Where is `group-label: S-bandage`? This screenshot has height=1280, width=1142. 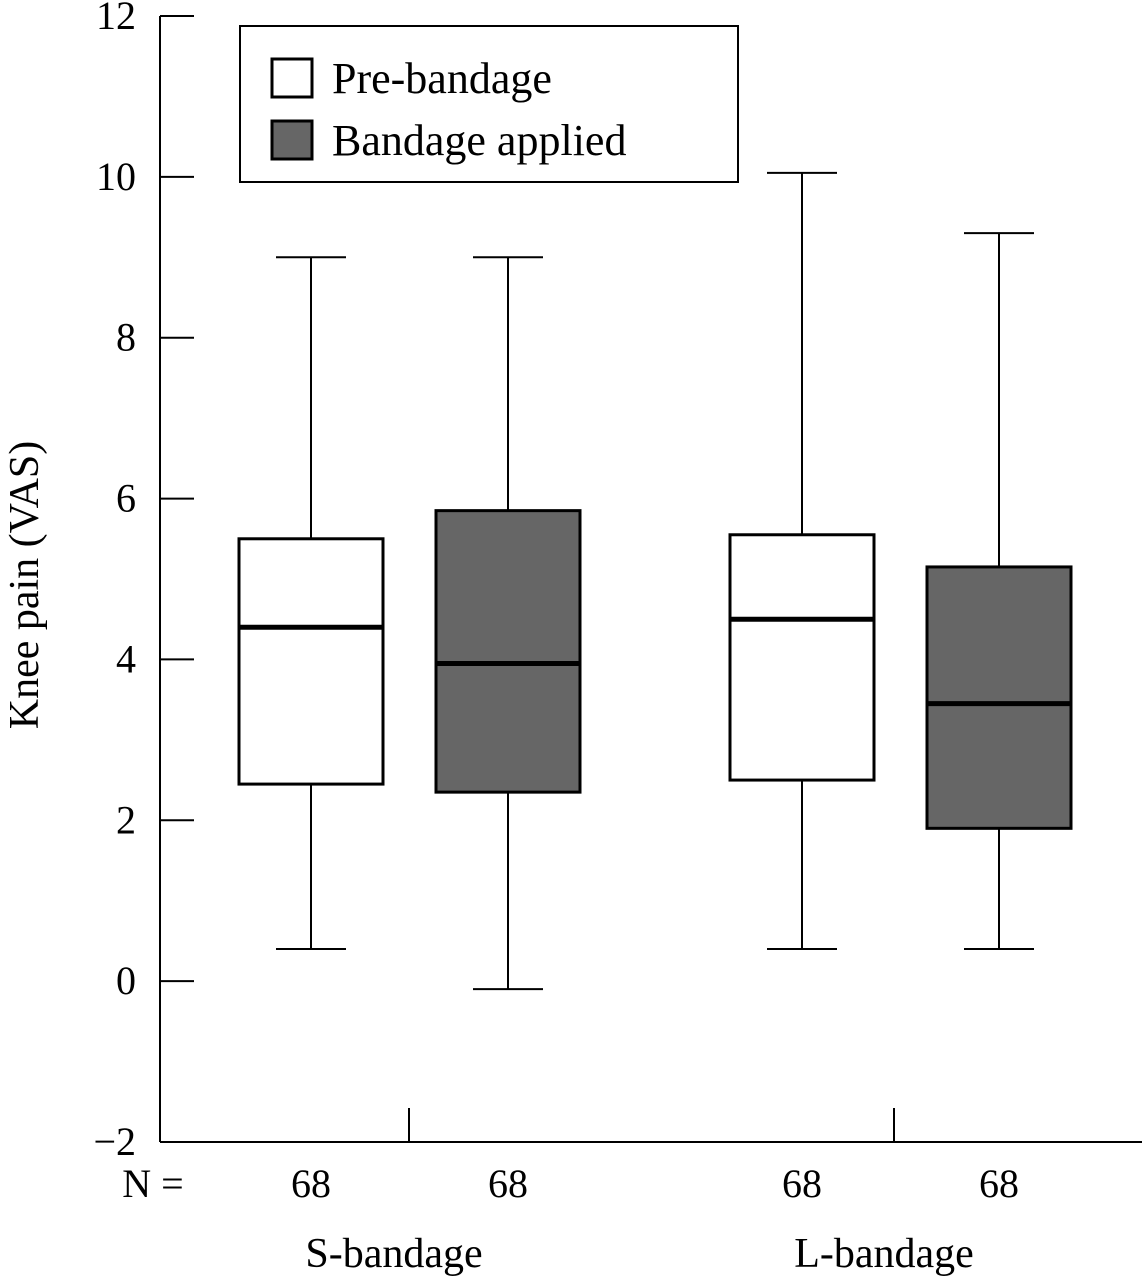
group-label: S-bandage is located at coordinates (393, 1254).